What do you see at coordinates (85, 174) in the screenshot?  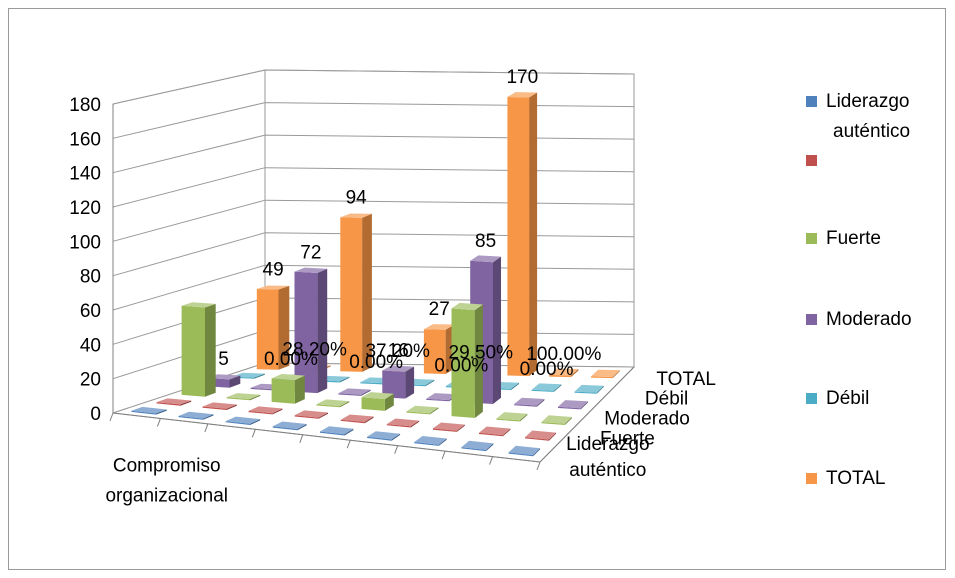 I see `y-tick-label: 140` at bounding box center [85, 174].